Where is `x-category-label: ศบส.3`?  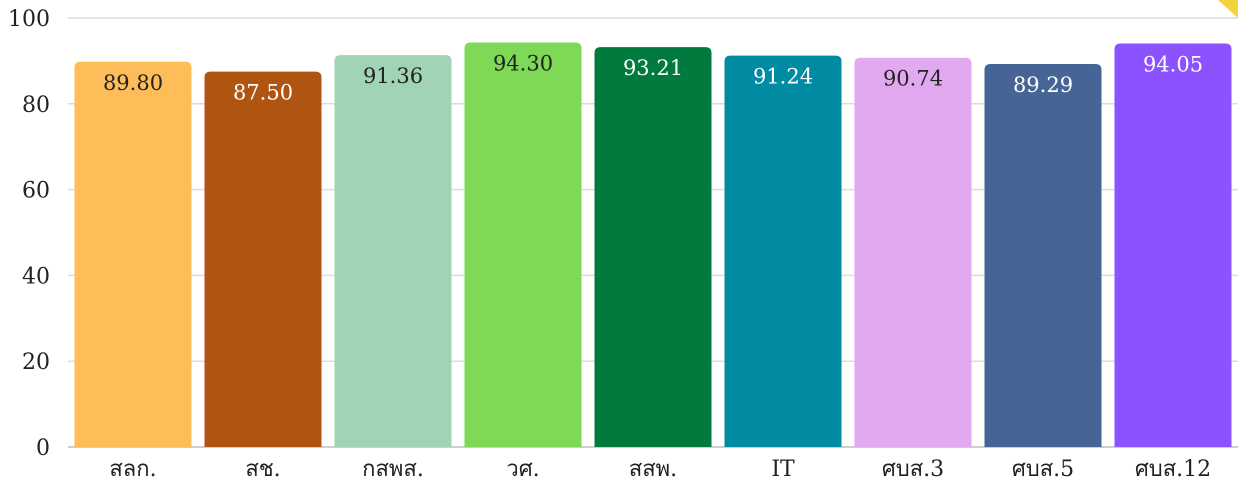 x-category-label: ศบส.3 is located at coordinates (913, 469).